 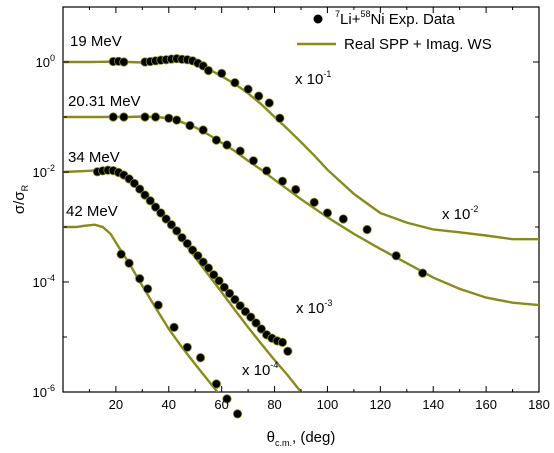 I want to click on scale-label: x 10-2, so click(x=460, y=213).